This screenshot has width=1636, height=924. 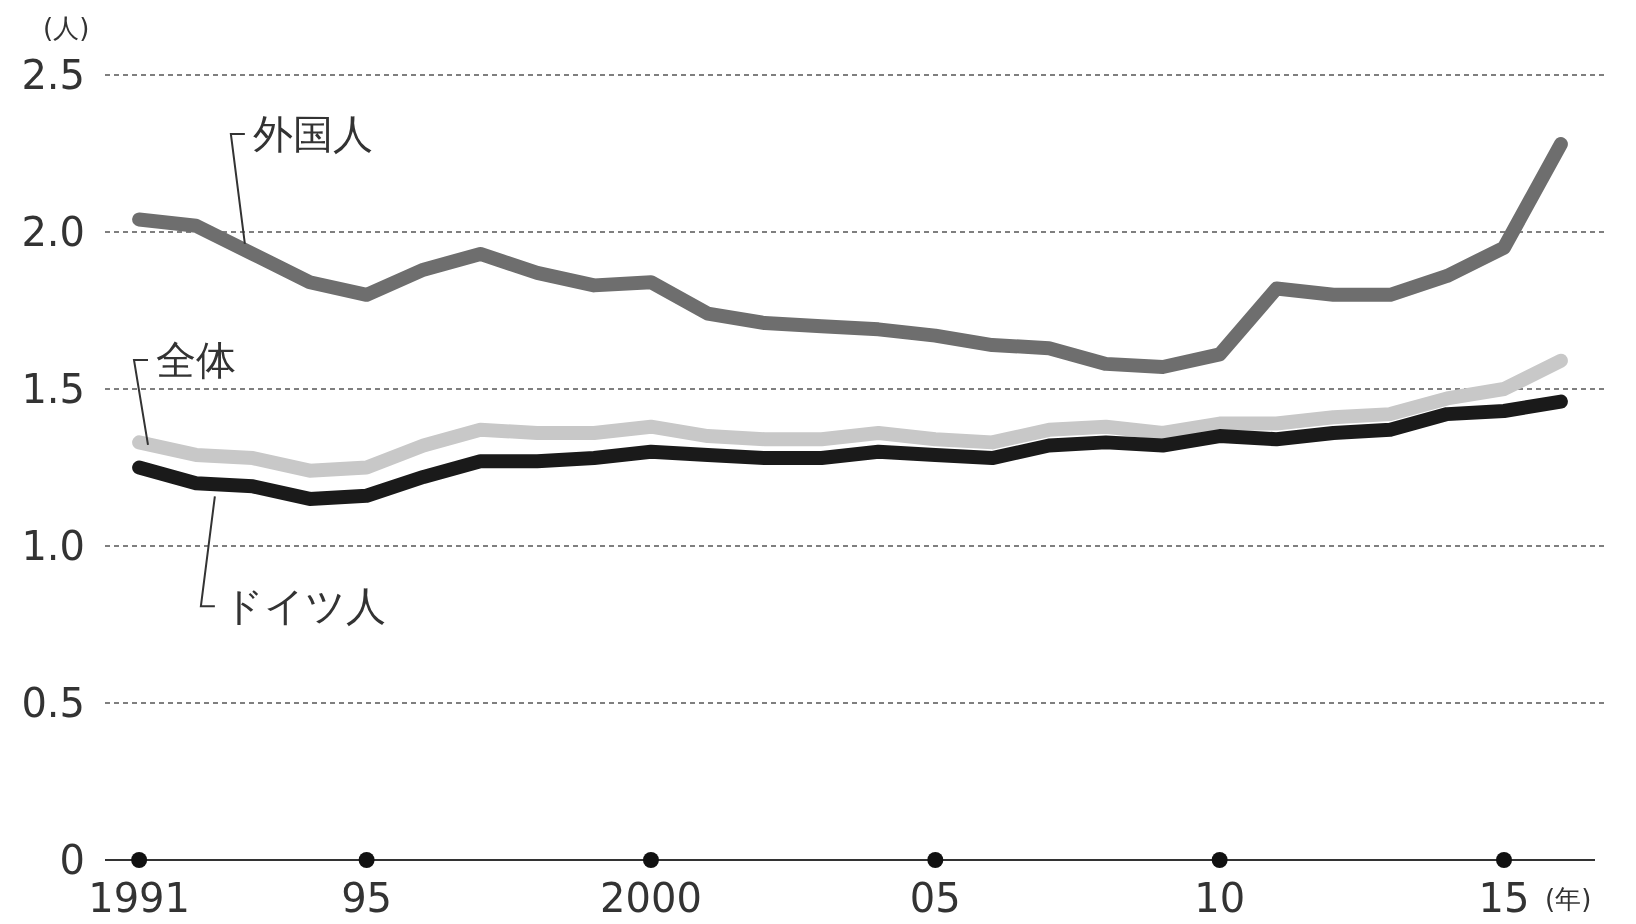 I want to click on y-axis-title: (人), so click(x=66, y=28).